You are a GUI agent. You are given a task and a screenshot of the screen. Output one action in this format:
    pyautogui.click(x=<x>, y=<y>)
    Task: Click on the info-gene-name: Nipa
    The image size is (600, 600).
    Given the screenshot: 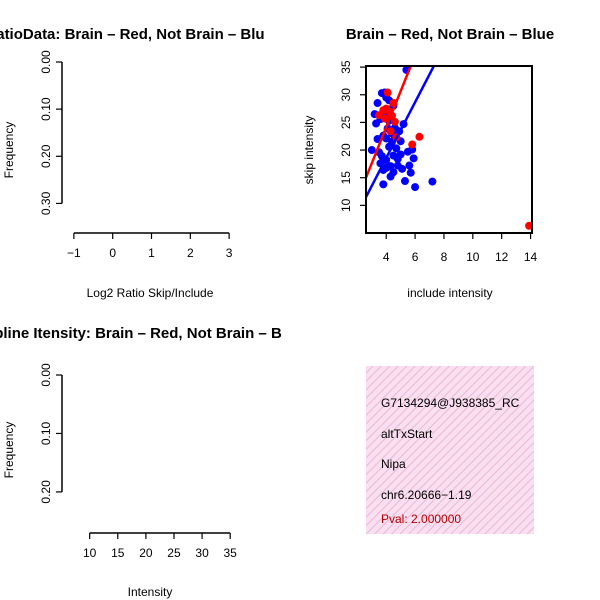 What is the action you would take?
    pyautogui.click(x=393, y=464)
    